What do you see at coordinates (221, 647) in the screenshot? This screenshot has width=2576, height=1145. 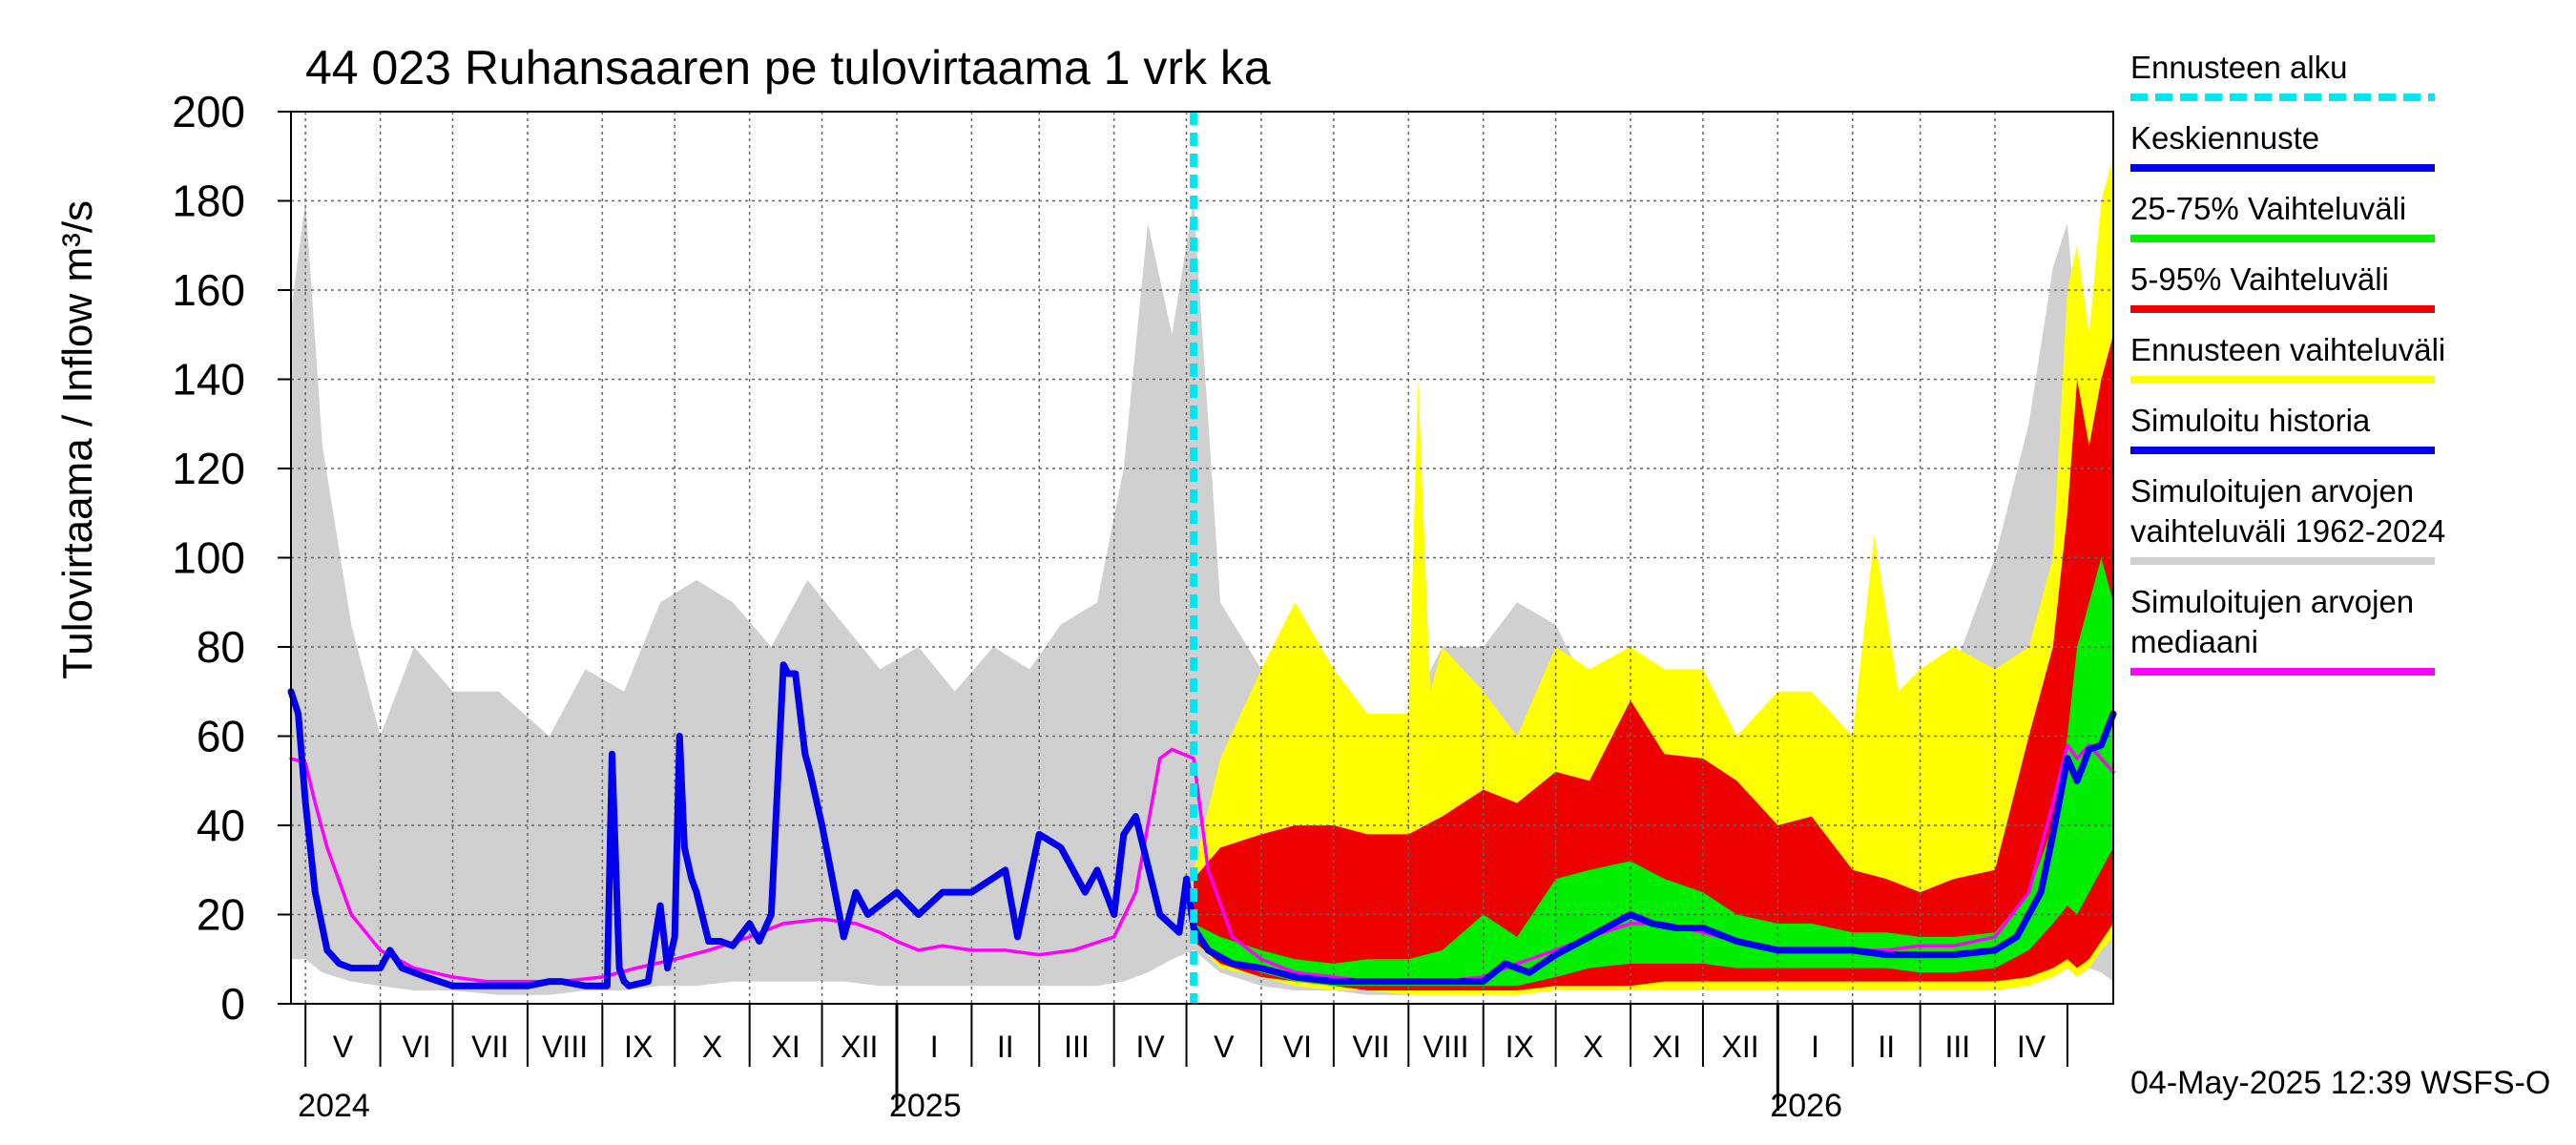 I see `y-tick-label: 80` at bounding box center [221, 647].